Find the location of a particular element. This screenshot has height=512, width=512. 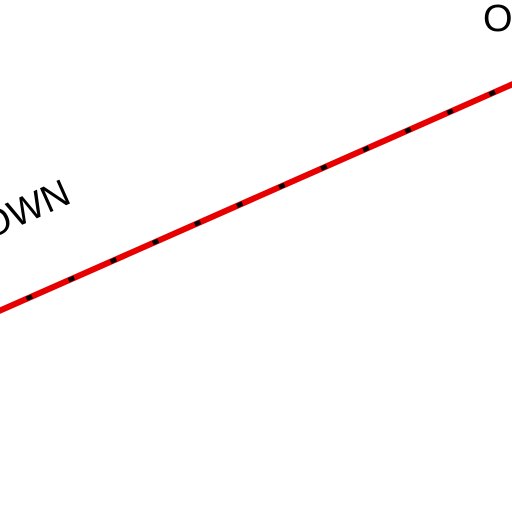

road-label-o: O is located at coordinates (497, 20).